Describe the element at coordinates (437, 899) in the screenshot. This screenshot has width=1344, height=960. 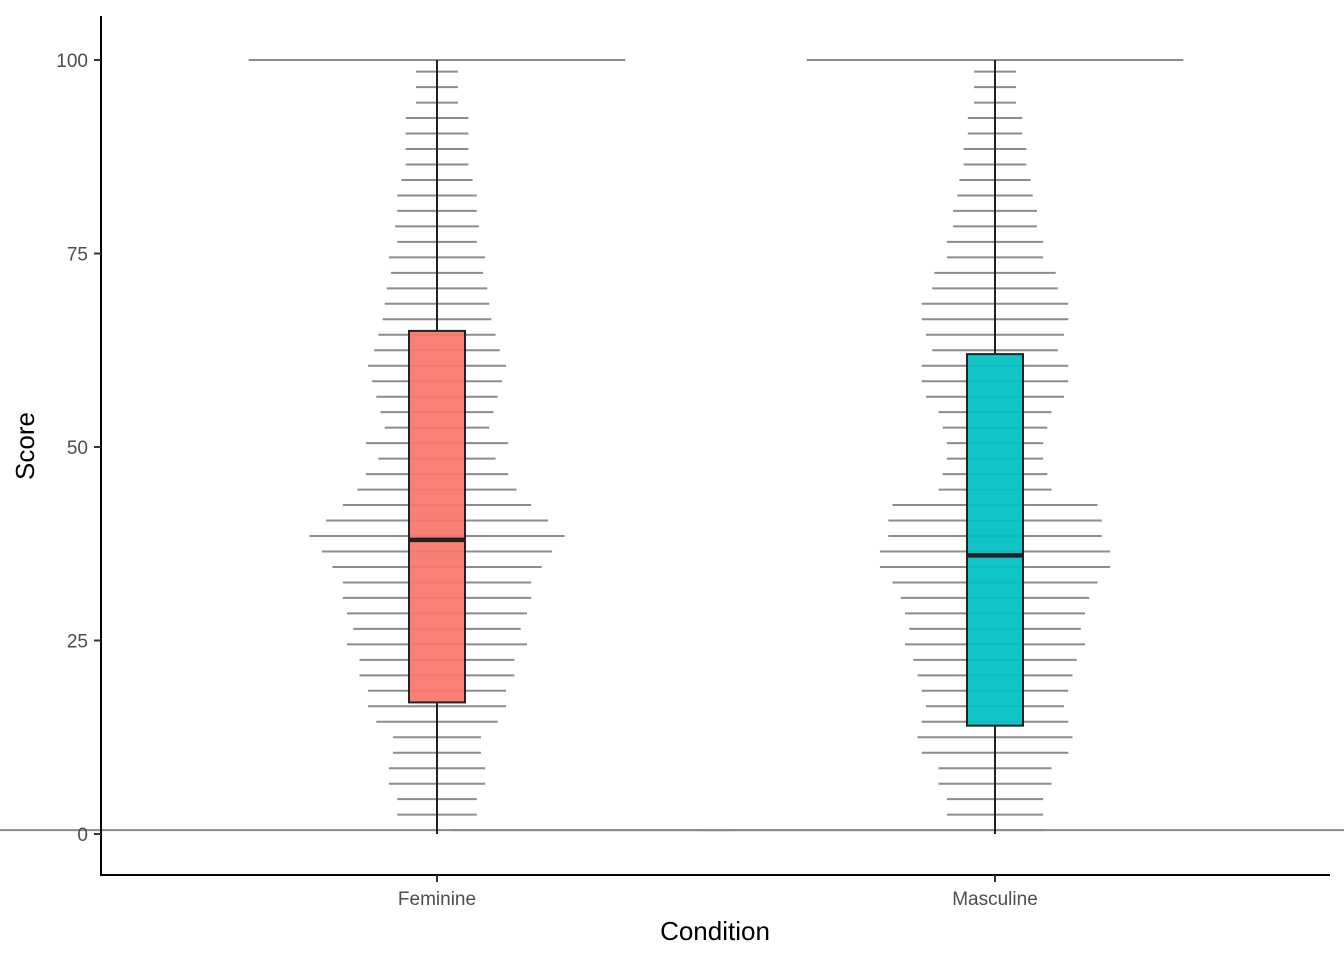
I see `x-tick-label-feminine: Feminine` at that location.